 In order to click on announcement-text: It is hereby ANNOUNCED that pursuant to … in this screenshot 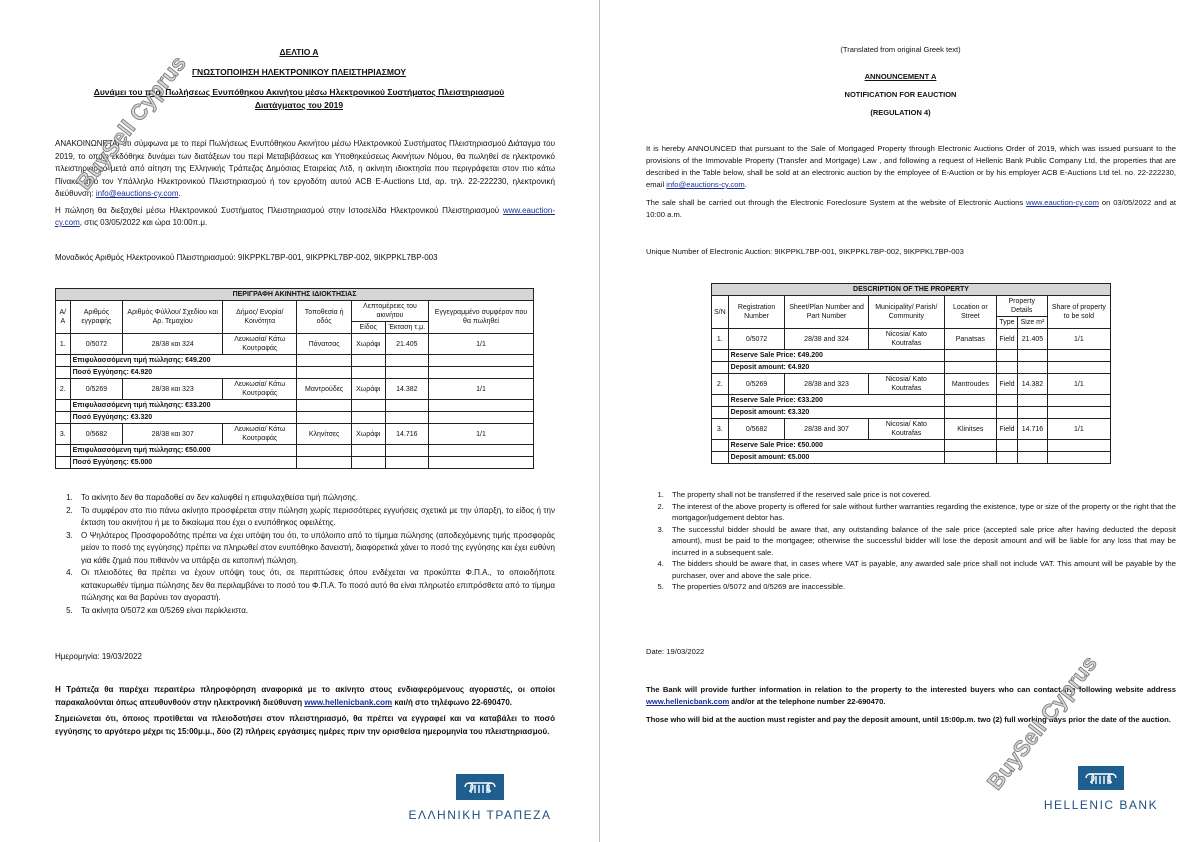, I will do `click(911, 166)`.